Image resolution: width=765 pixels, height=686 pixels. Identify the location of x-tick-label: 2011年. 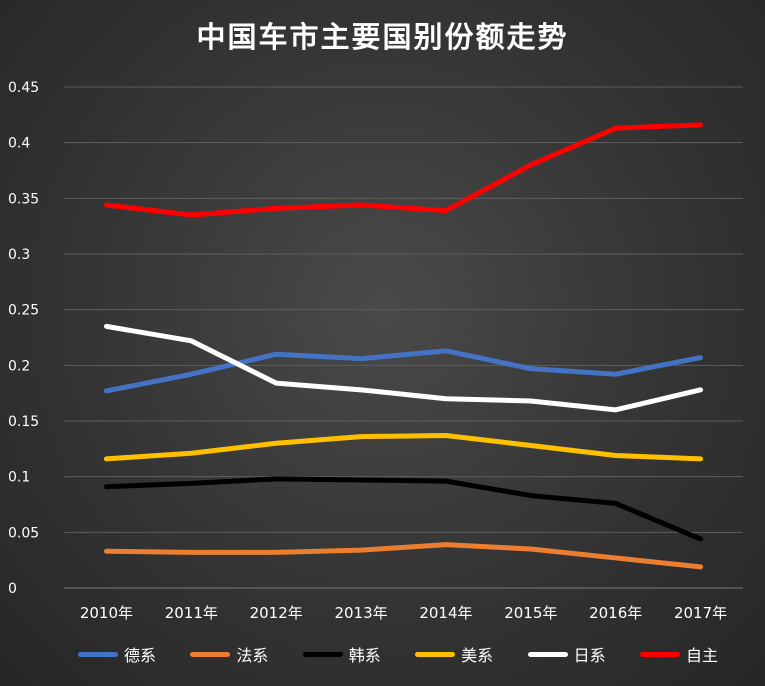
(191, 613).